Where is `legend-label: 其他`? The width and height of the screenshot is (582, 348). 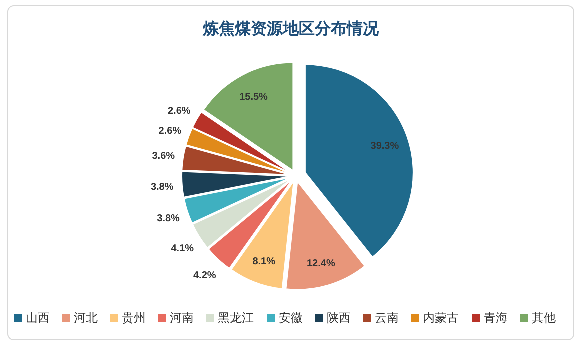
legend-label: 其他 is located at coordinates (544, 318).